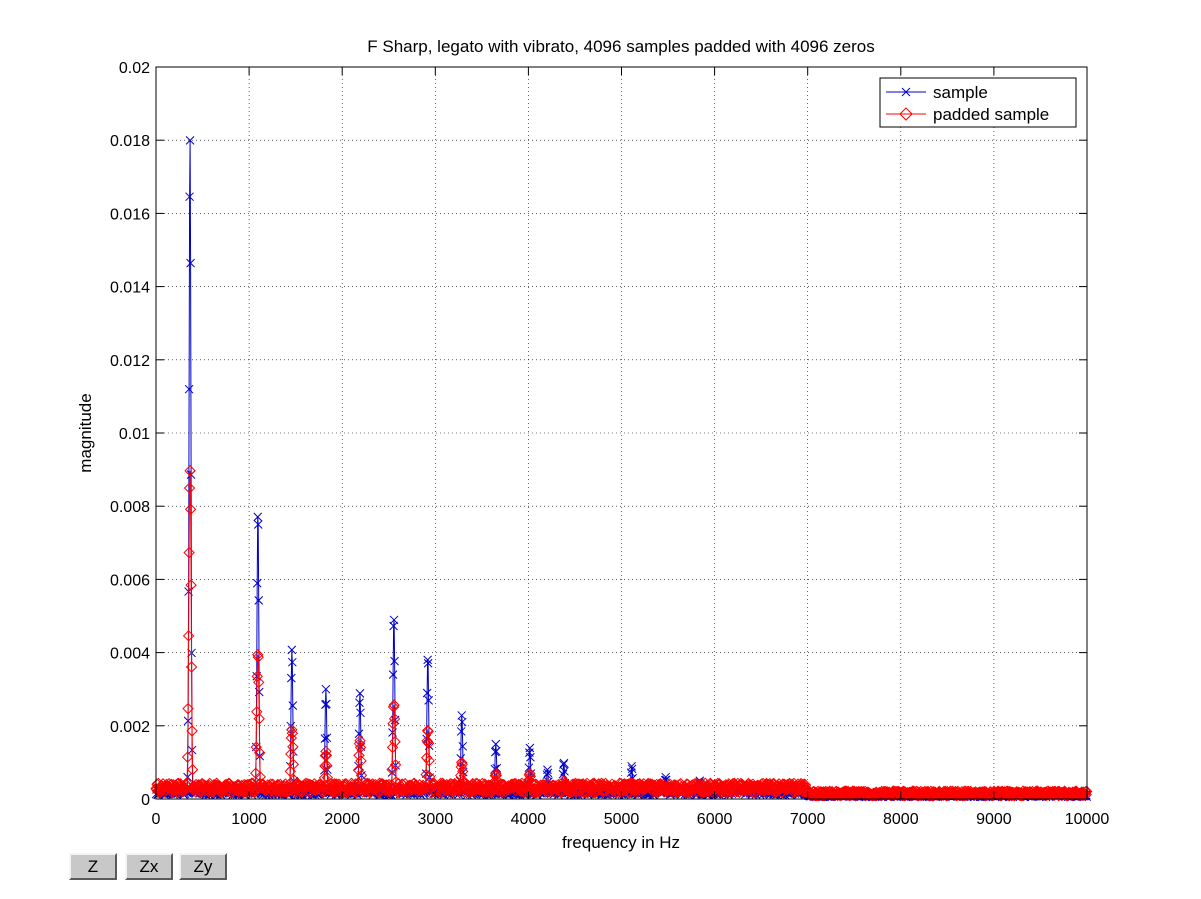 This screenshot has width=1201, height=899. I want to click on x-tick-label: 10000, so click(1087, 819).